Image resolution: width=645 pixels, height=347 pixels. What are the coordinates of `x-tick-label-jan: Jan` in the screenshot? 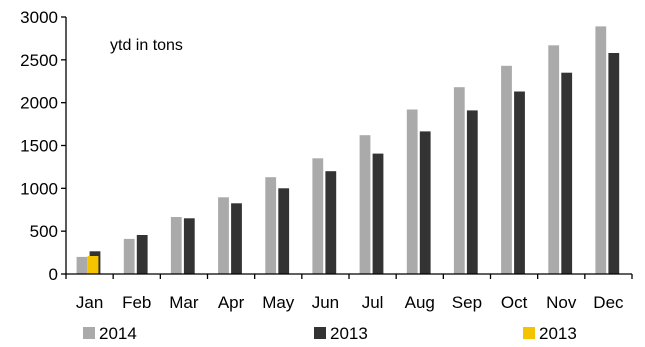 It's located at (89, 302).